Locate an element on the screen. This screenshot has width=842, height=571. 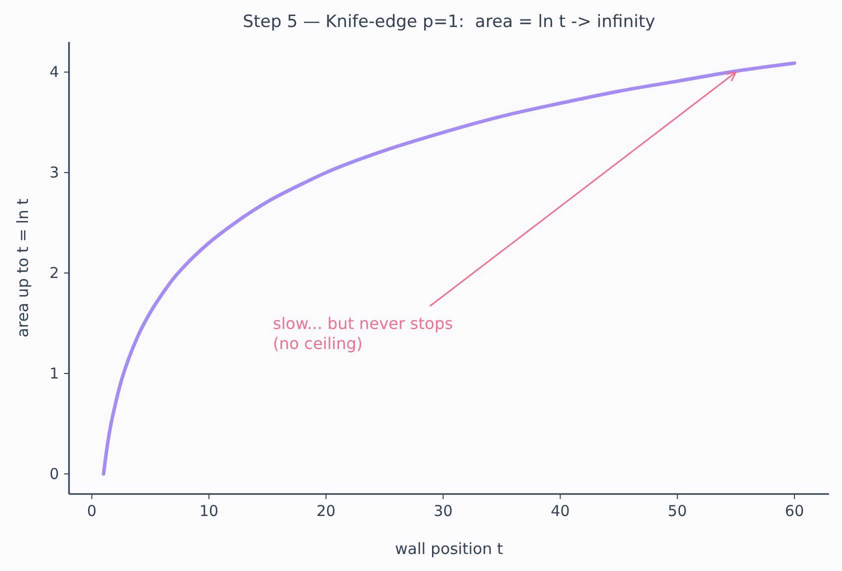
y-axis-title: area up to t = ln t is located at coordinates (23, 268).